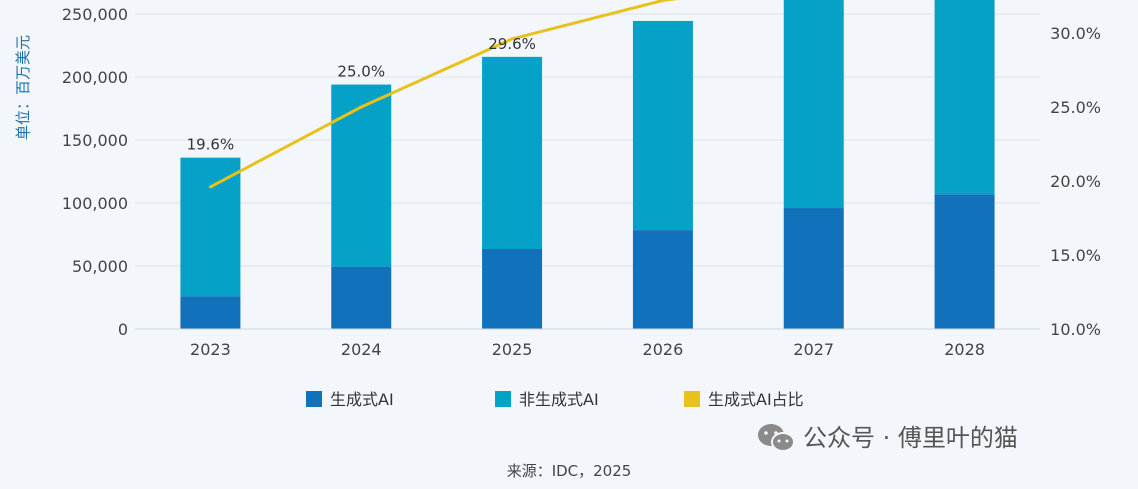 The width and height of the screenshot is (1138, 489). Describe the element at coordinates (776, 438) in the screenshot. I see `wechat-icon` at that location.